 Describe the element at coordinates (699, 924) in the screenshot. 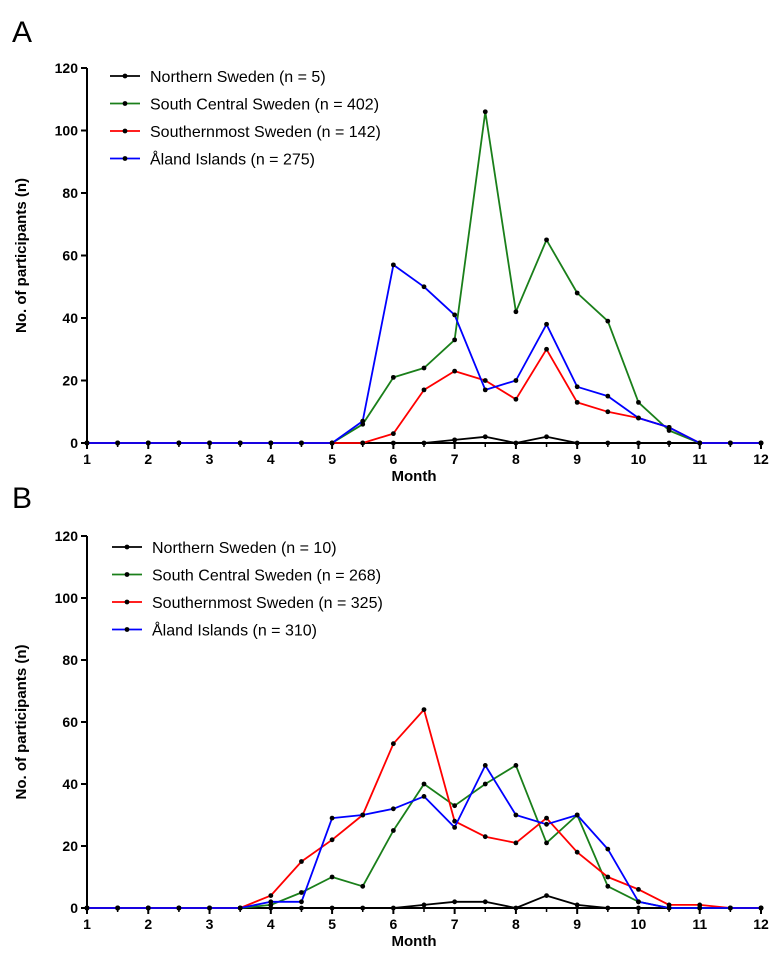

I see `x-tick-label: 11` at that location.